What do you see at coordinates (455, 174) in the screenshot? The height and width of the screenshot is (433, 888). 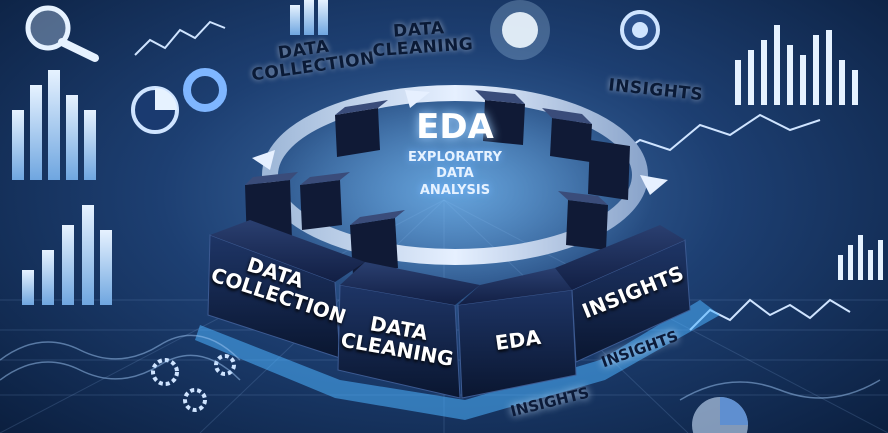 I see `center-subtitle: EXPLORATRY DATA ANALYSIS` at bounding box center [455, 174].